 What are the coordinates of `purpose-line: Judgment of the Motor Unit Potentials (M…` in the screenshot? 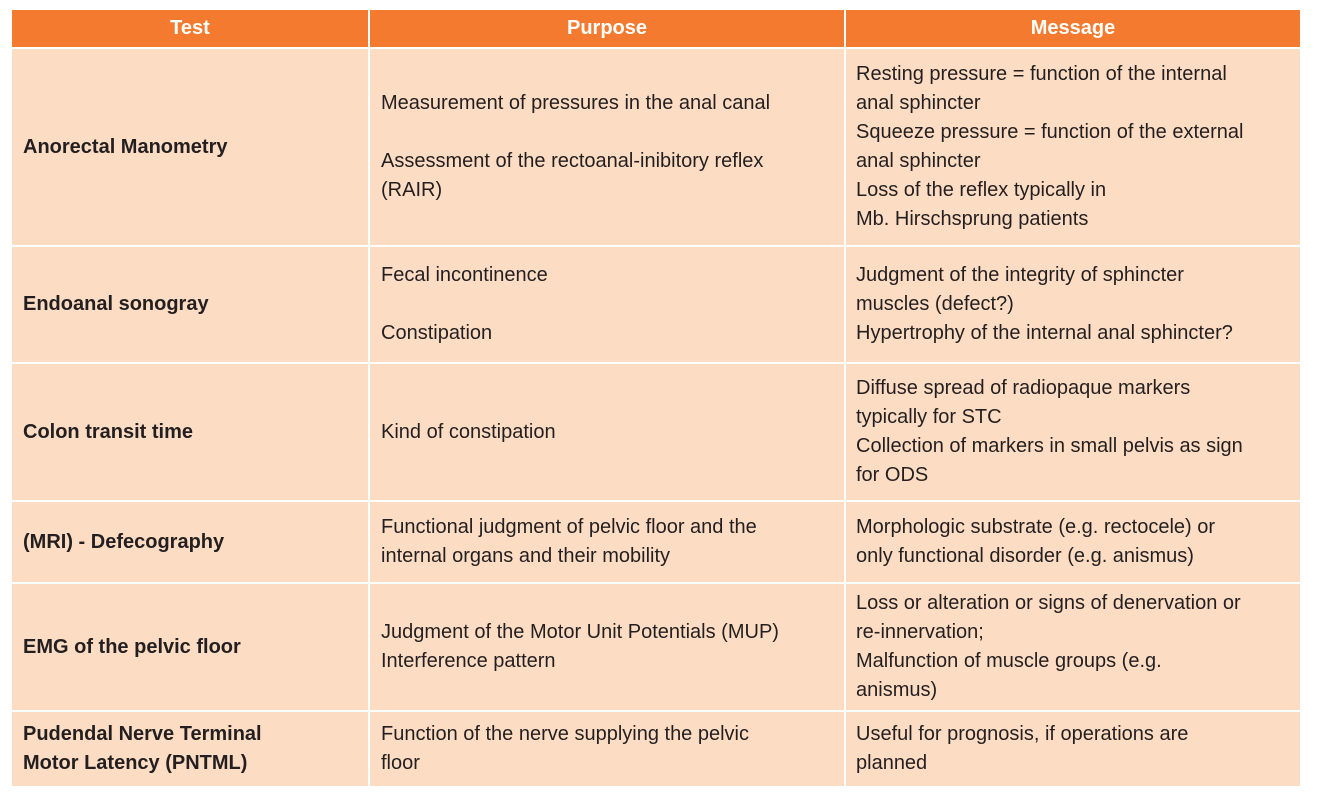 It's located at (580, 632).